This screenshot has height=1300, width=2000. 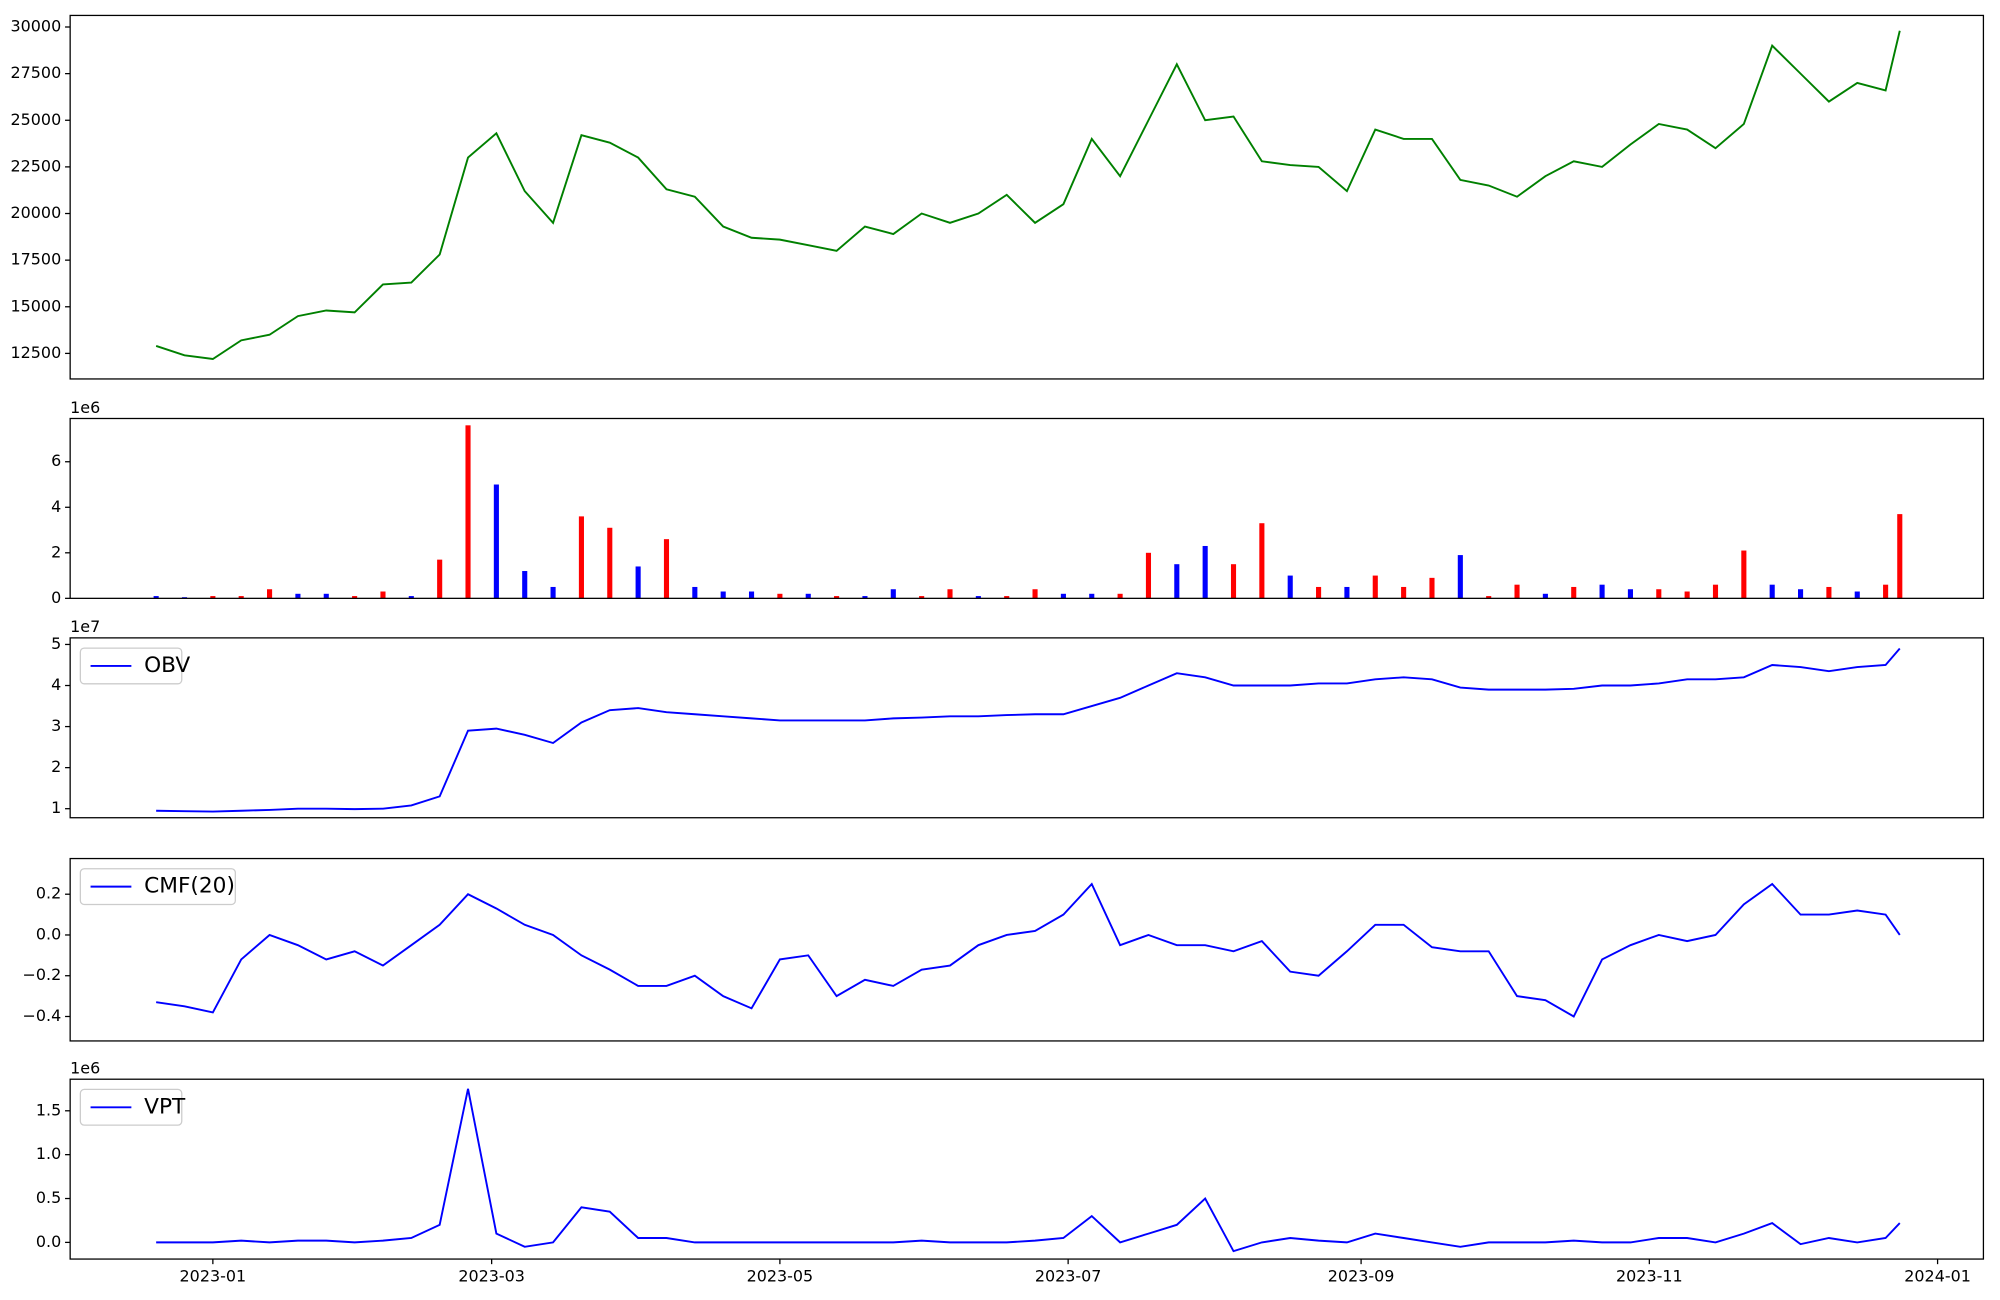 I want to click on x-tick-label: 2023-05, so click(x=780, y=1275).